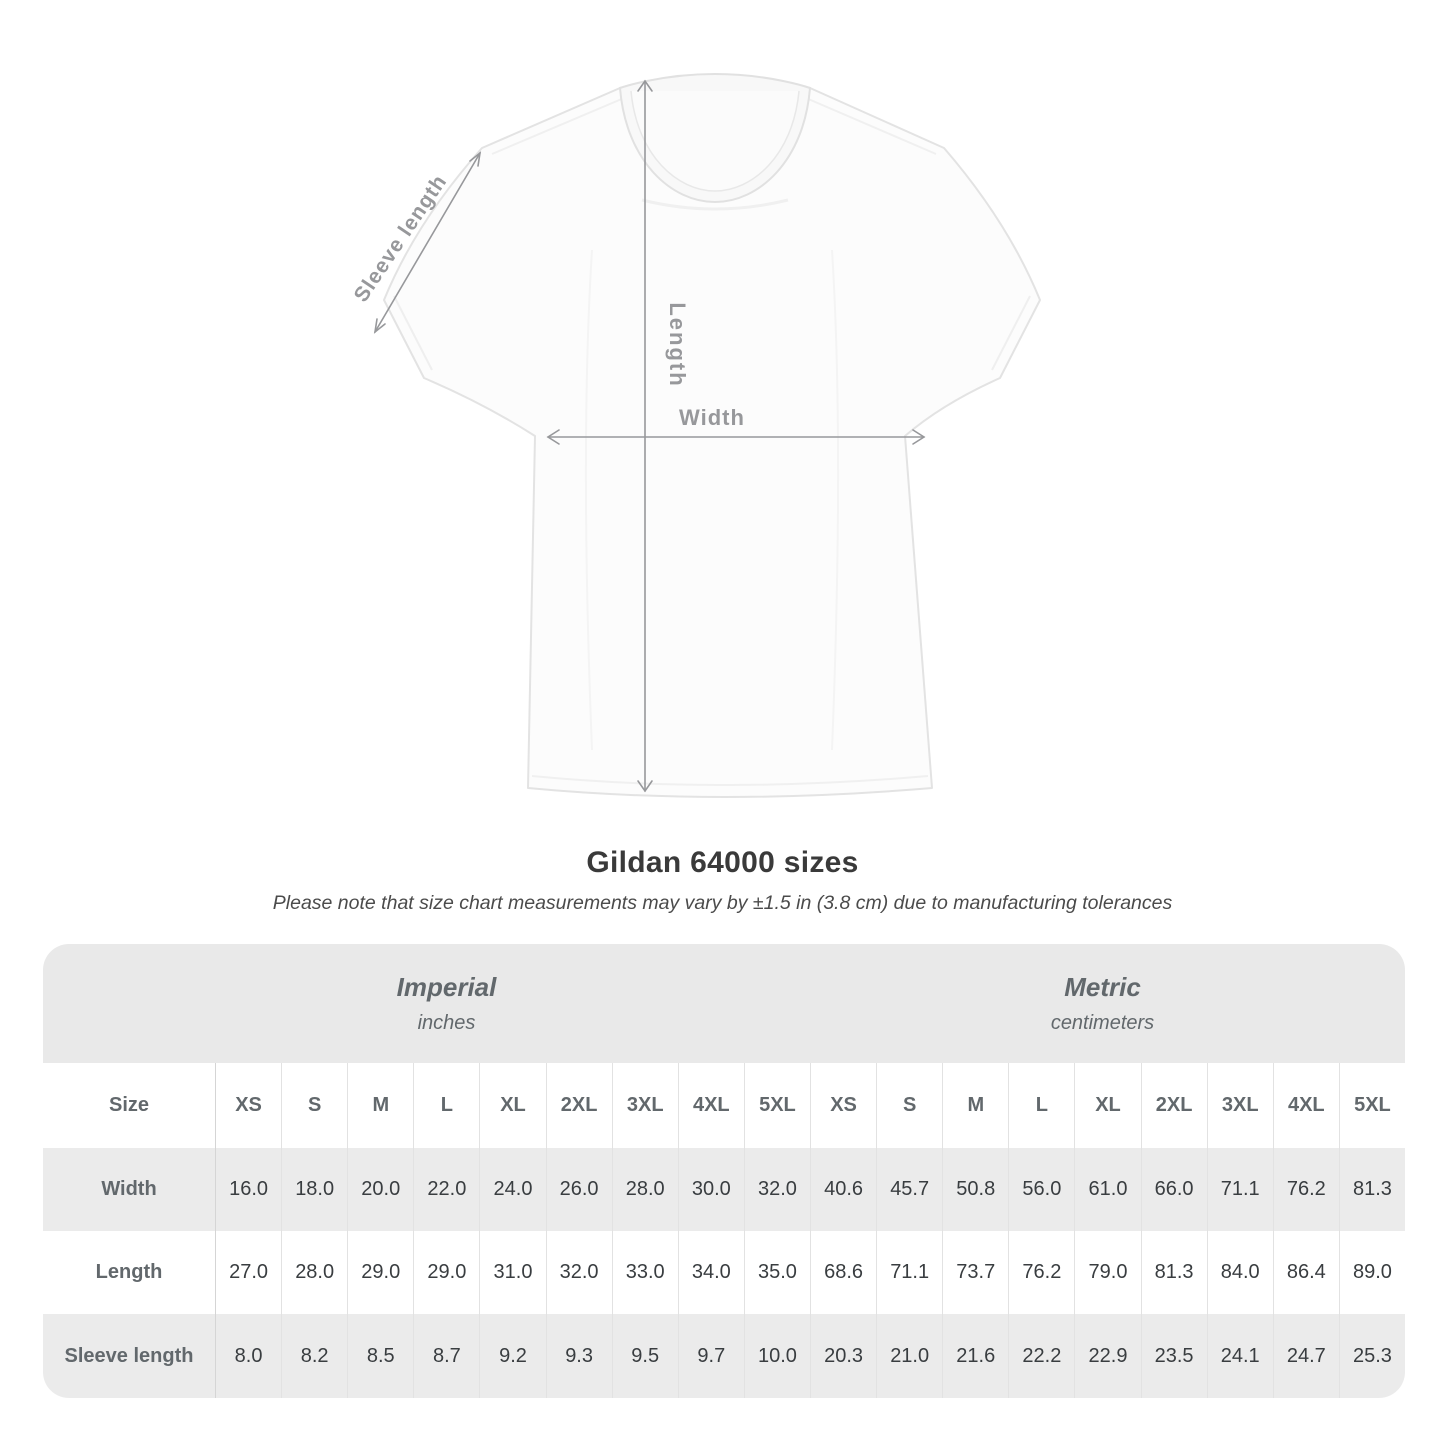  Describe the element at coordinates (1305, 1105) in the screenshot. I see `size-header-metric-4xl: 4XL` at that location.